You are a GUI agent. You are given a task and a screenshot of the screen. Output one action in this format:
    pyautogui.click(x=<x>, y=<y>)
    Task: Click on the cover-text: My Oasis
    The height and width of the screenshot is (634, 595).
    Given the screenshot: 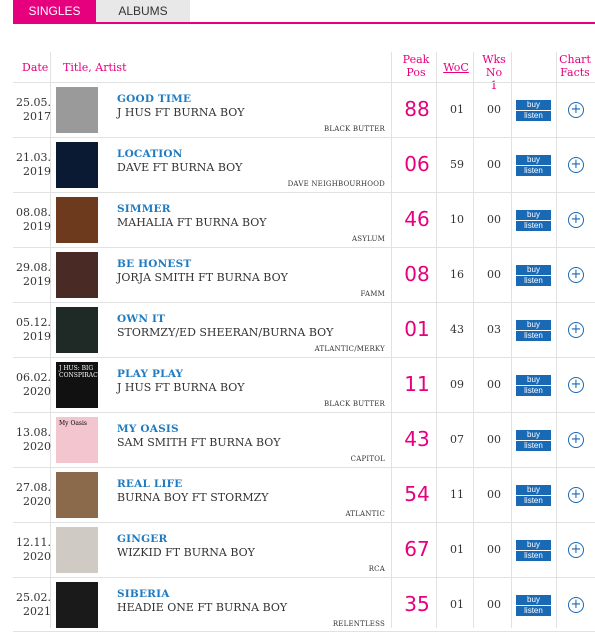 What is the action you would take?
    pyautogui.click(x=73, y=423)
    